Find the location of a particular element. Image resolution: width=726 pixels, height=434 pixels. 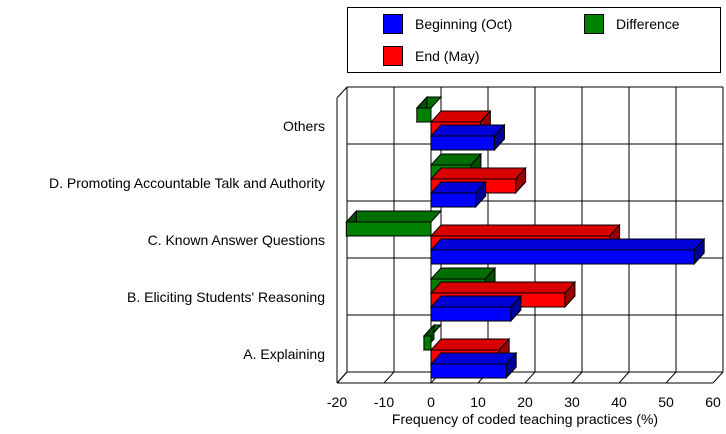

top-depth-edge is located at coordinates (342, 92).